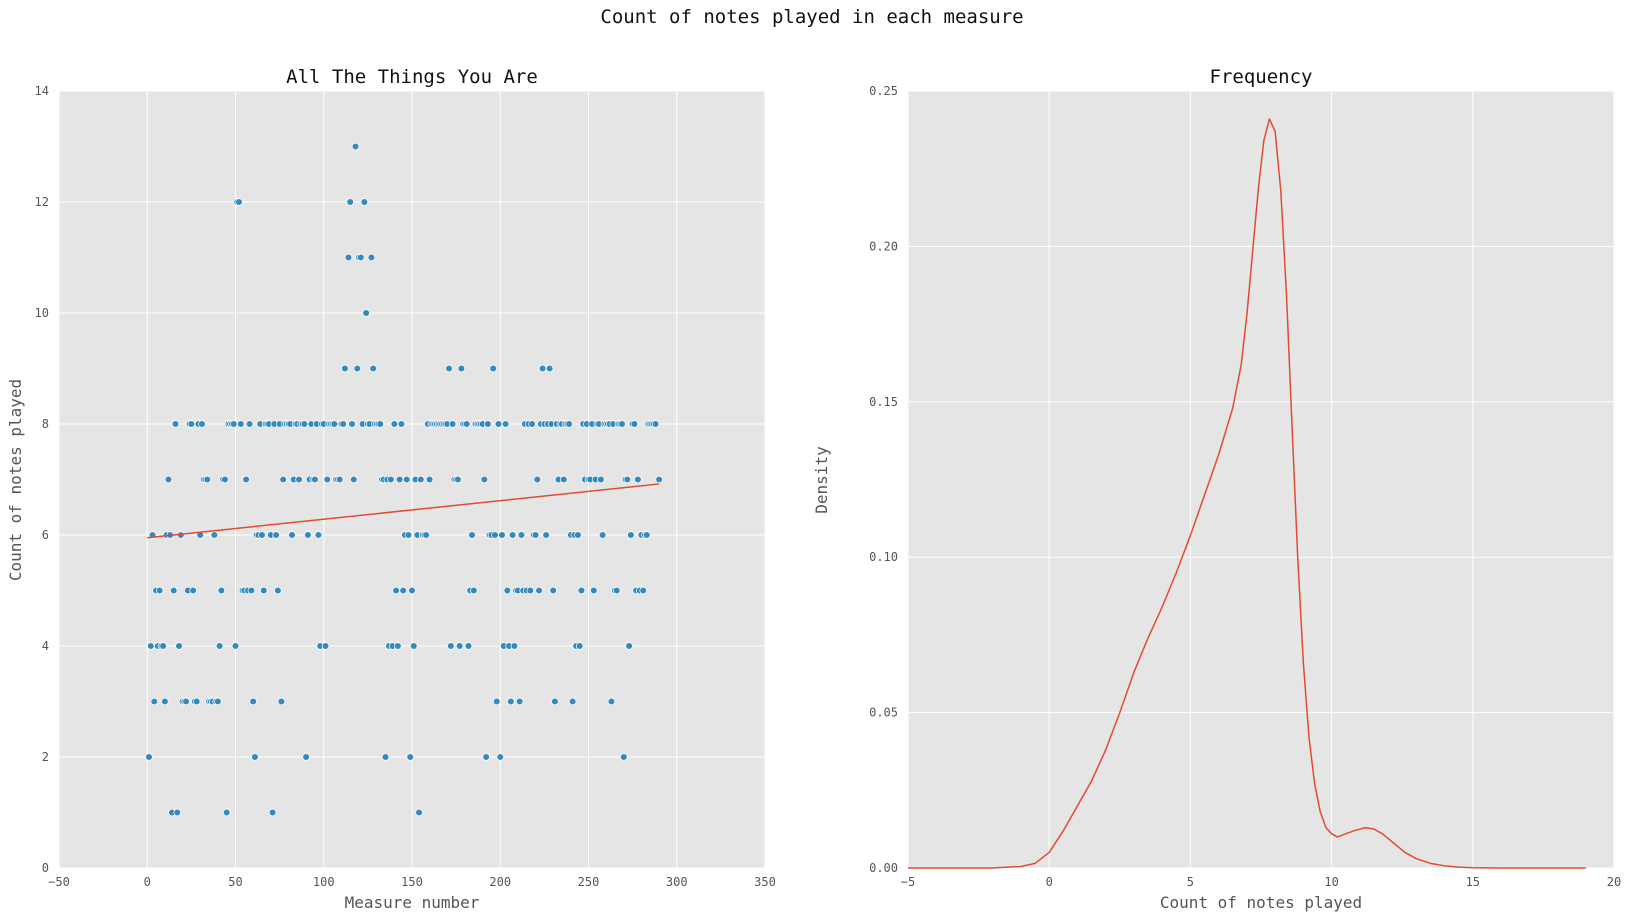 This screenshot has width=1625, height=917. I want to click on density-x-tick-label: 20, so click(1614, 882).